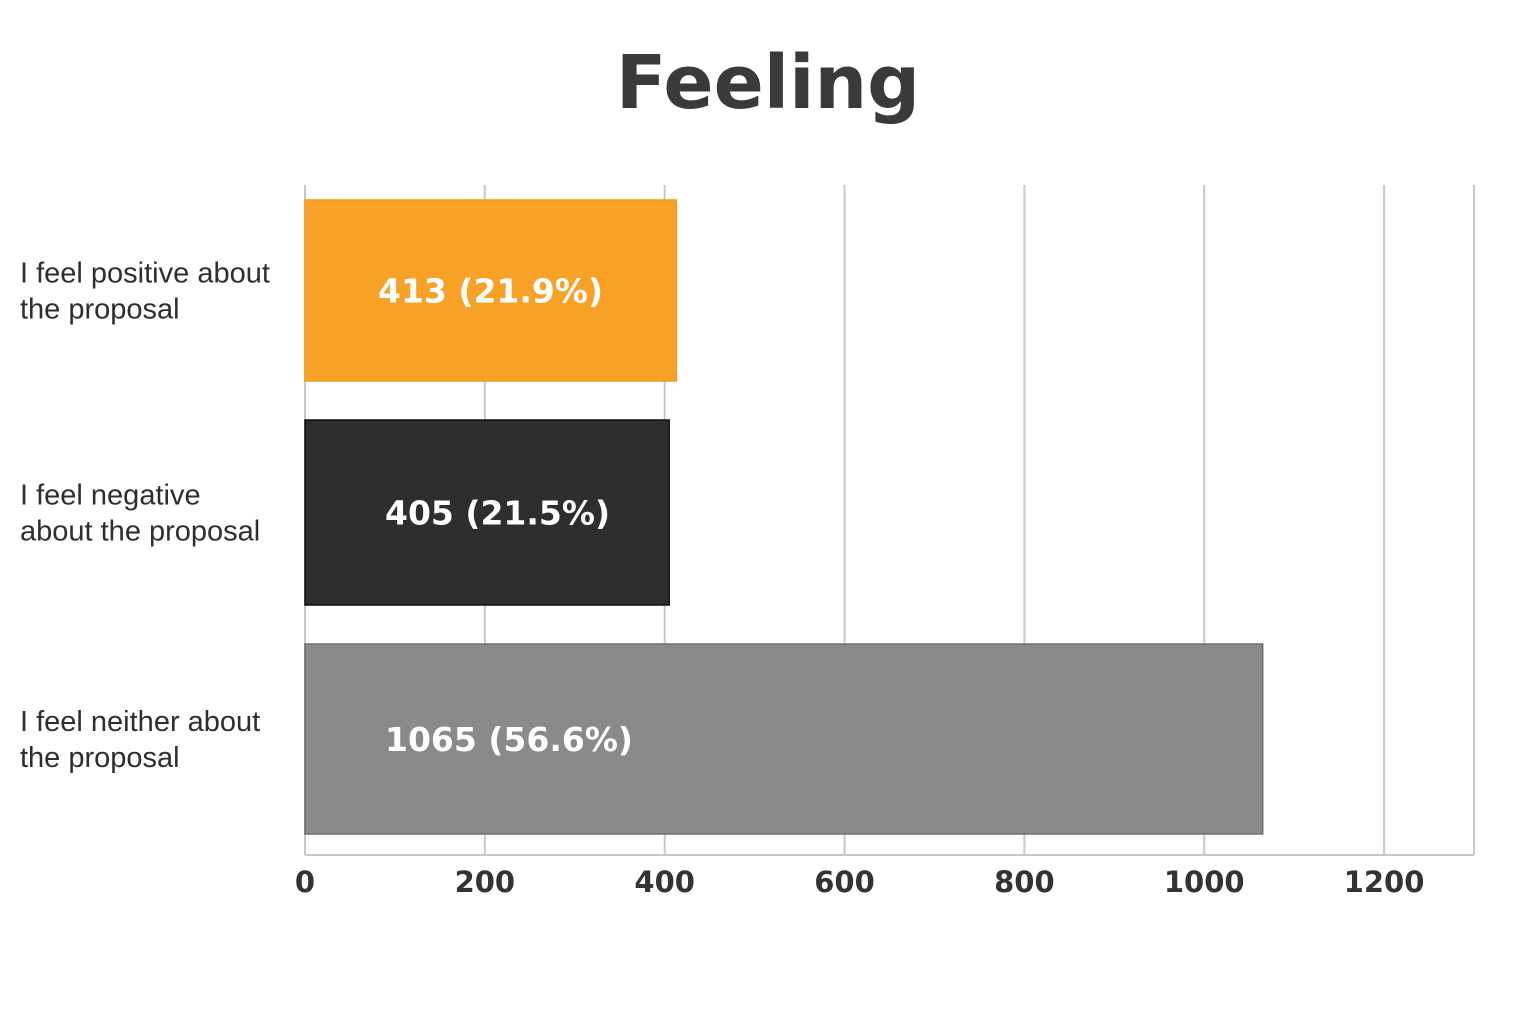  I want to click on category-label: I feel negative, so click(110, 496).